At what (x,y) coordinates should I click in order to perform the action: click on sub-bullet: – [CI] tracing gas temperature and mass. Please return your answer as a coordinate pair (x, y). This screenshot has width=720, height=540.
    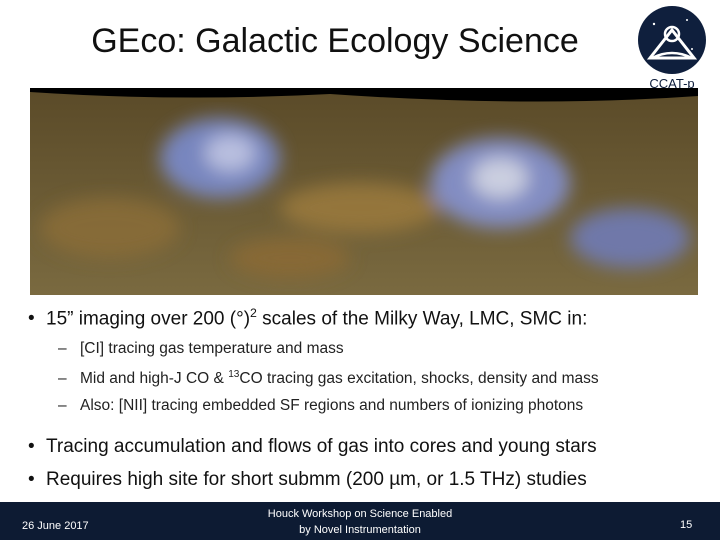
    Looking at the image, I should click on (201, 349).